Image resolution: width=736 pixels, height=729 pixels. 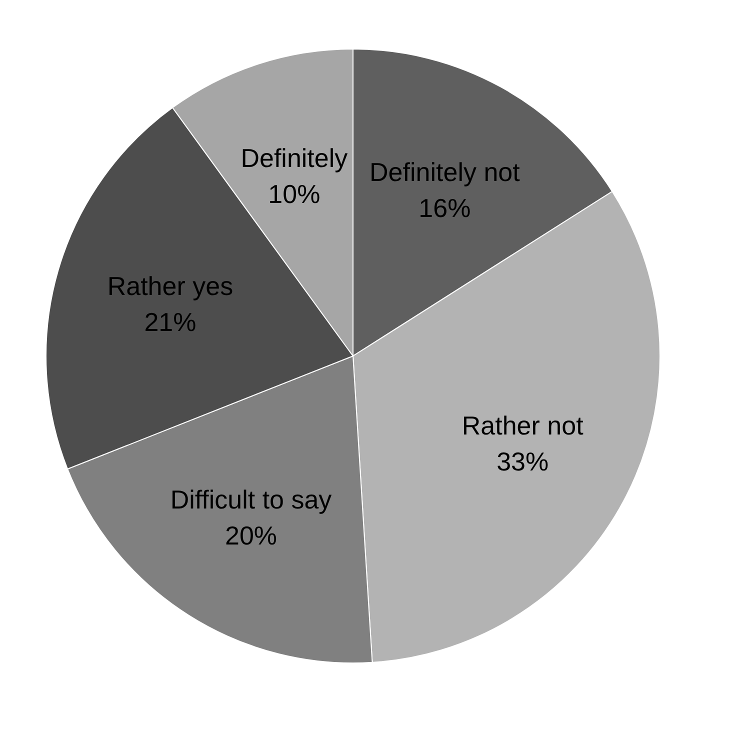 What do you see at coordinates (522, 461) in the screenshot?
I see `data-label: 33%` at bounding box center [522, 461].